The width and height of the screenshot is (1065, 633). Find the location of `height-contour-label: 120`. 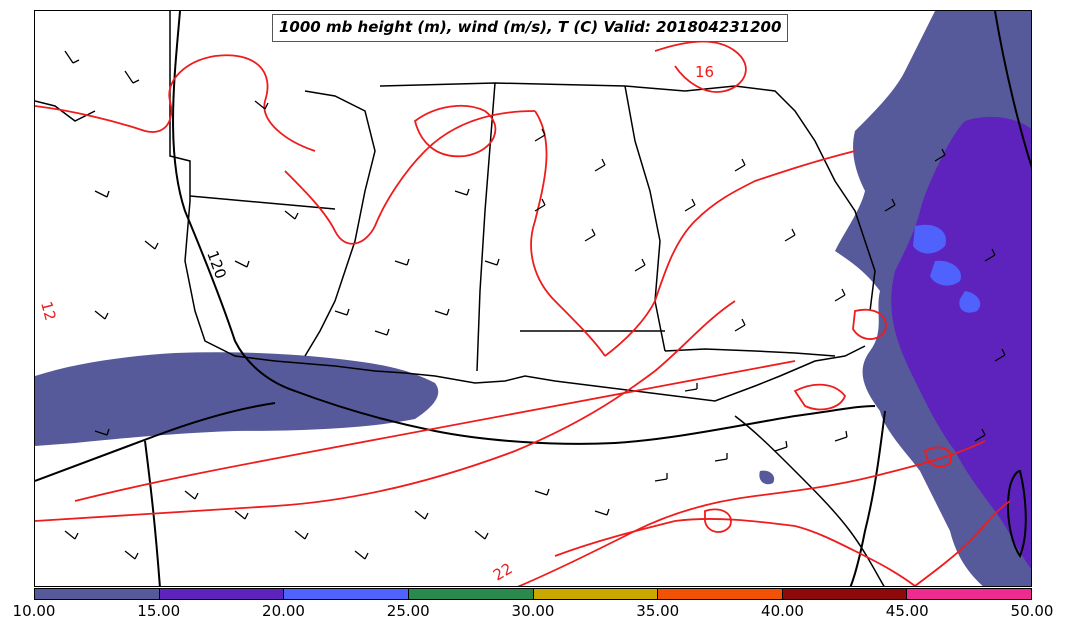

height-contour-label: 120 is located at coordinates (216, 264).